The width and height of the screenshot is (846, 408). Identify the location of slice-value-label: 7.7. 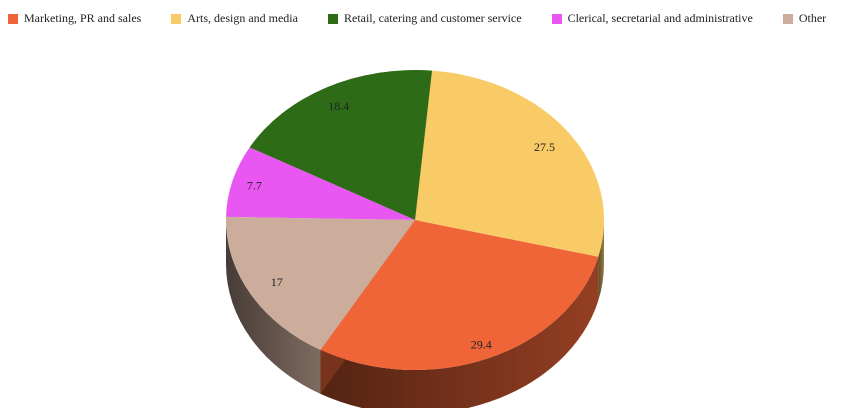
(254, 186).